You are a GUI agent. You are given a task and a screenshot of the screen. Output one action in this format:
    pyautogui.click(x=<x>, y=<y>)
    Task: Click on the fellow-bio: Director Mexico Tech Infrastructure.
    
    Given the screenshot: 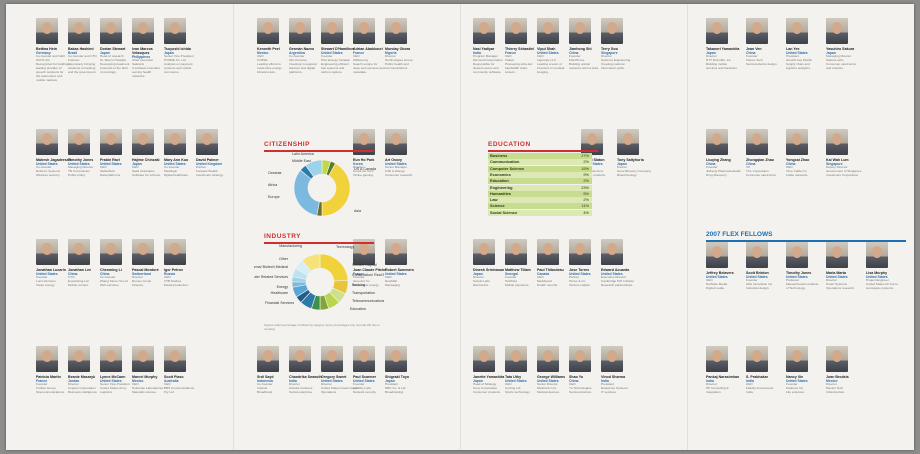 What is the action you would take?
    pyautogui.click(x=836, y=388)
    